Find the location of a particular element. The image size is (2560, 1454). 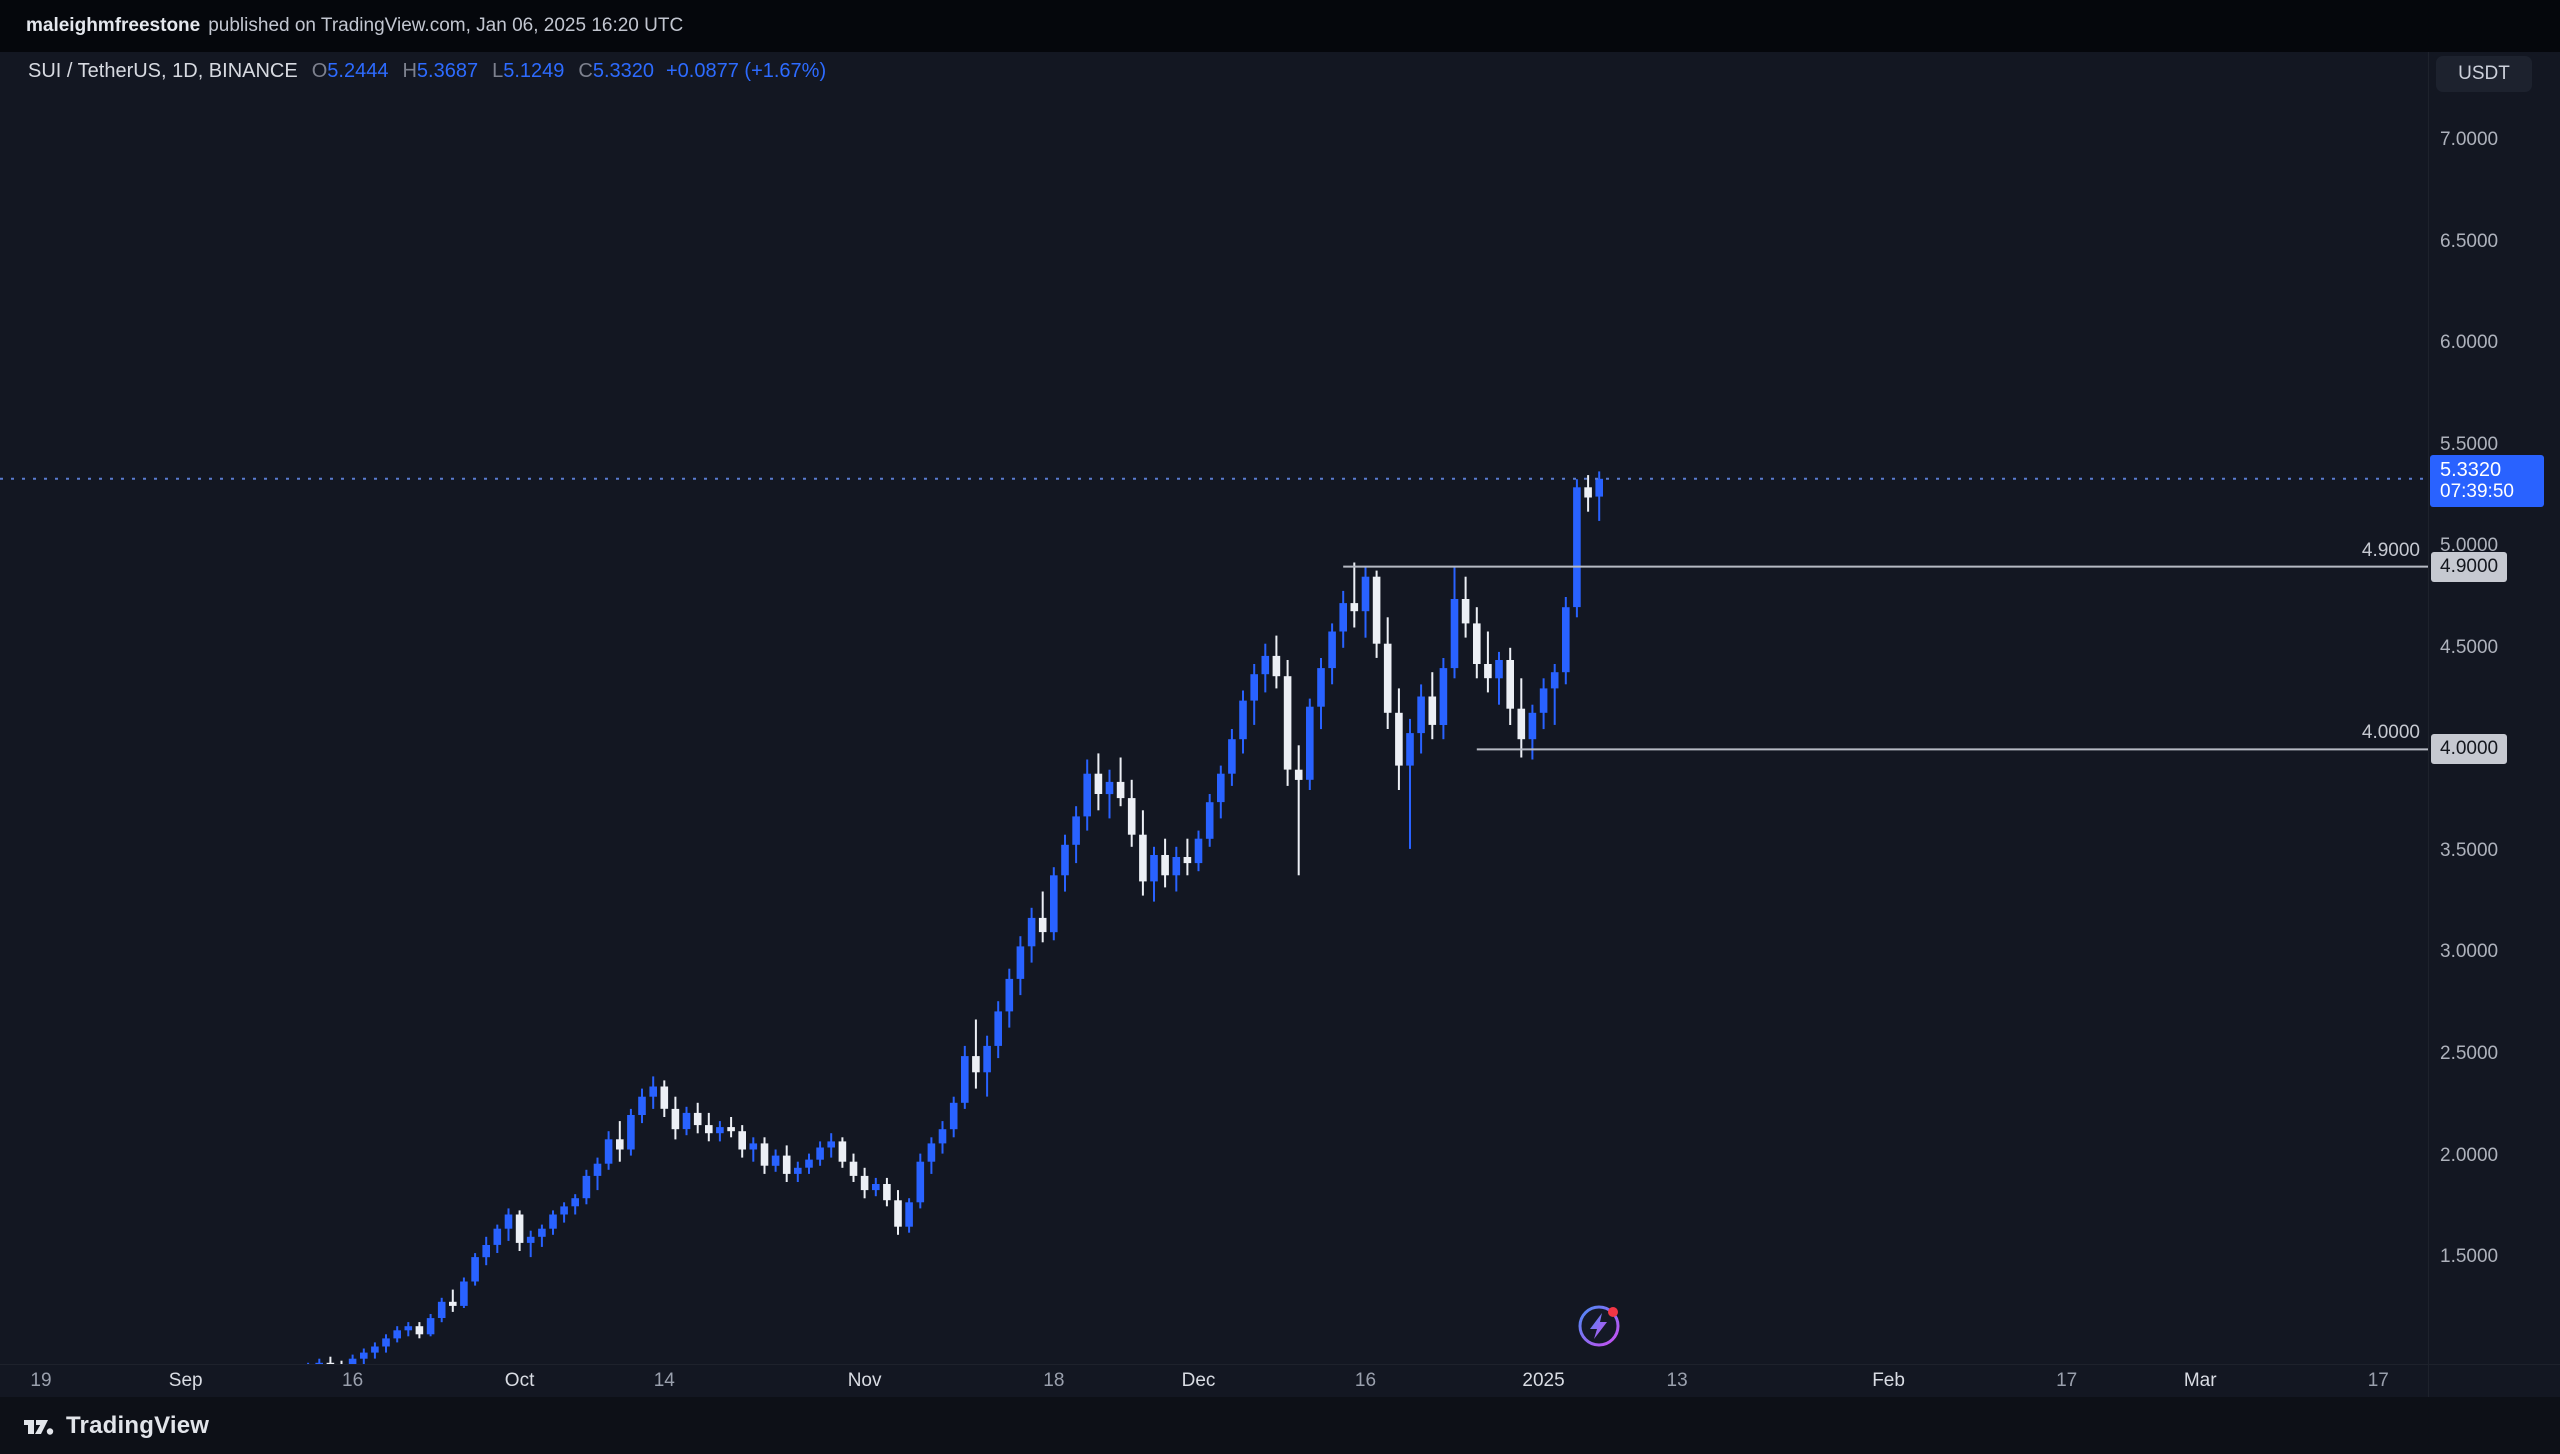

time-tick-label: Oct is located at coordinates (519, 1380).